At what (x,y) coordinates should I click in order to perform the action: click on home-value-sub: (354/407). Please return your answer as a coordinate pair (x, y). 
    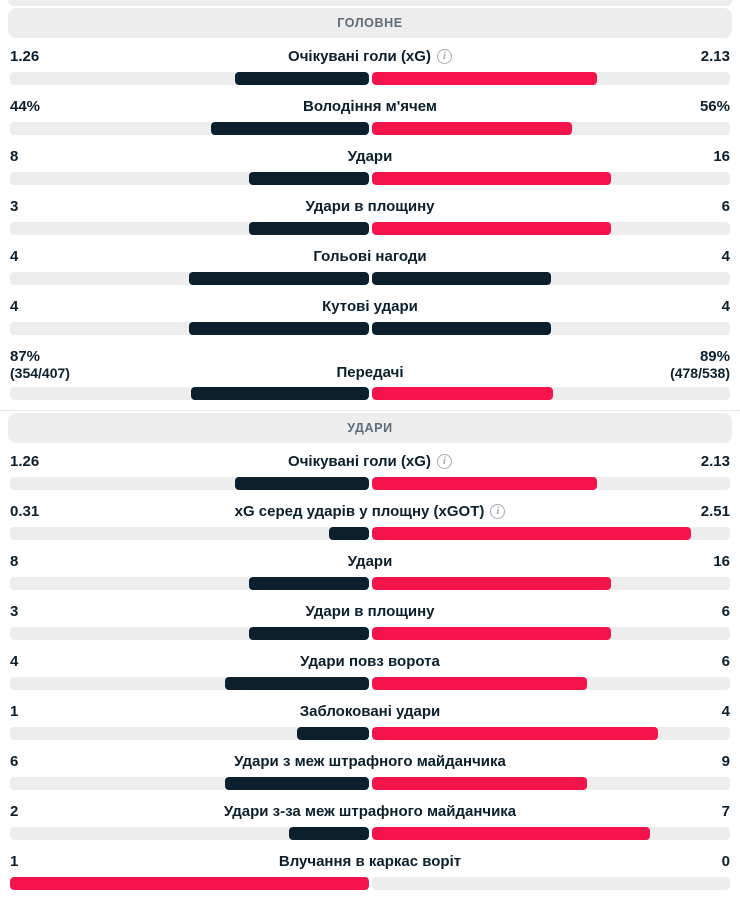
    Looking at the image, I should click on (40, 373).